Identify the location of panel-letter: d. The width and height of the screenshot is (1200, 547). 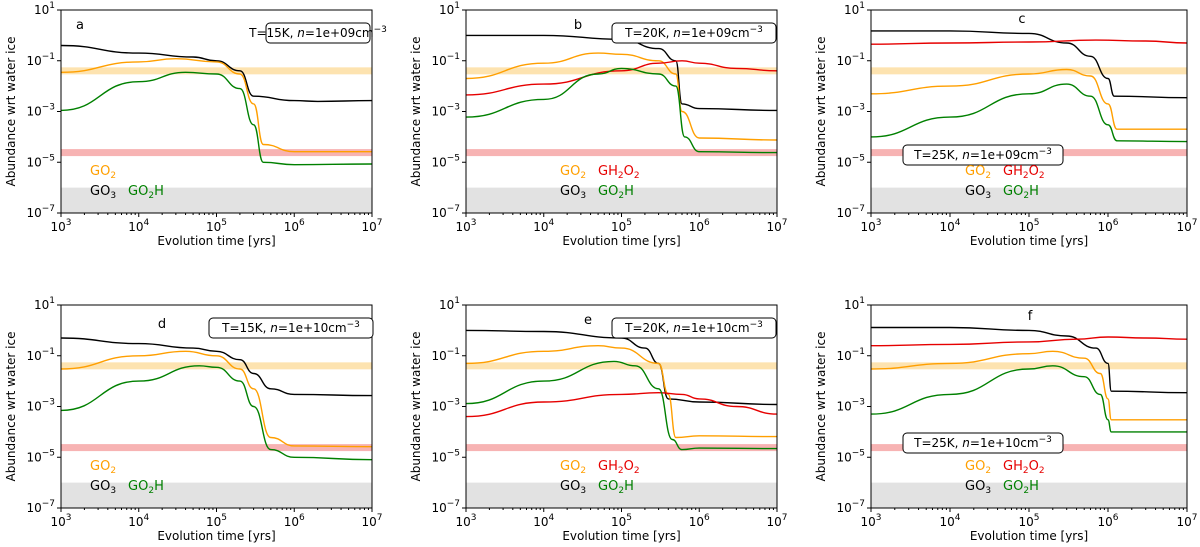
(162, 324).